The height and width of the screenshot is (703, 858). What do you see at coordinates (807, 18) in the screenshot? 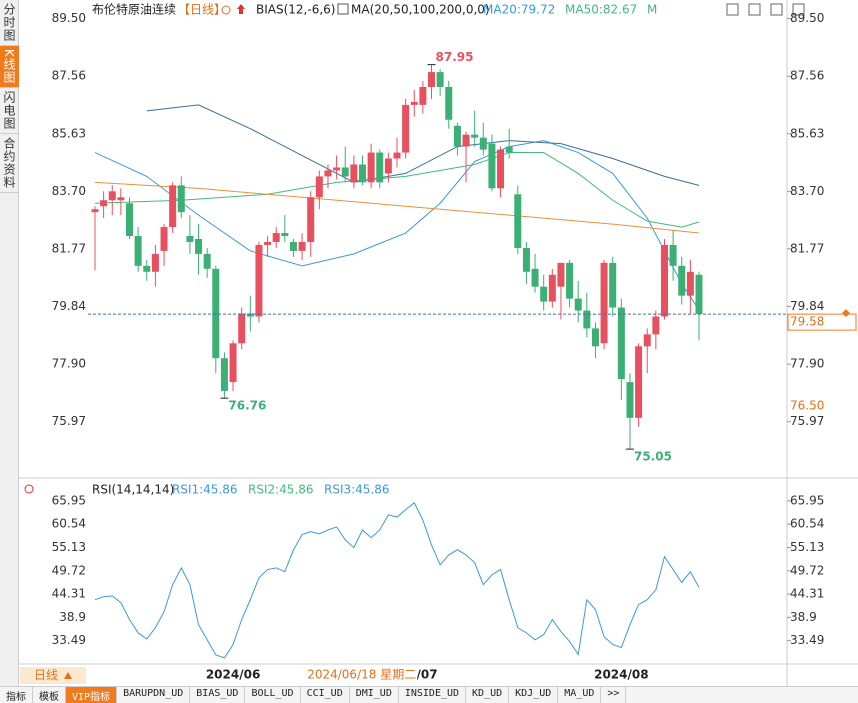
I see `y-tick-label: 89.50` at bounding box center [807, 18].